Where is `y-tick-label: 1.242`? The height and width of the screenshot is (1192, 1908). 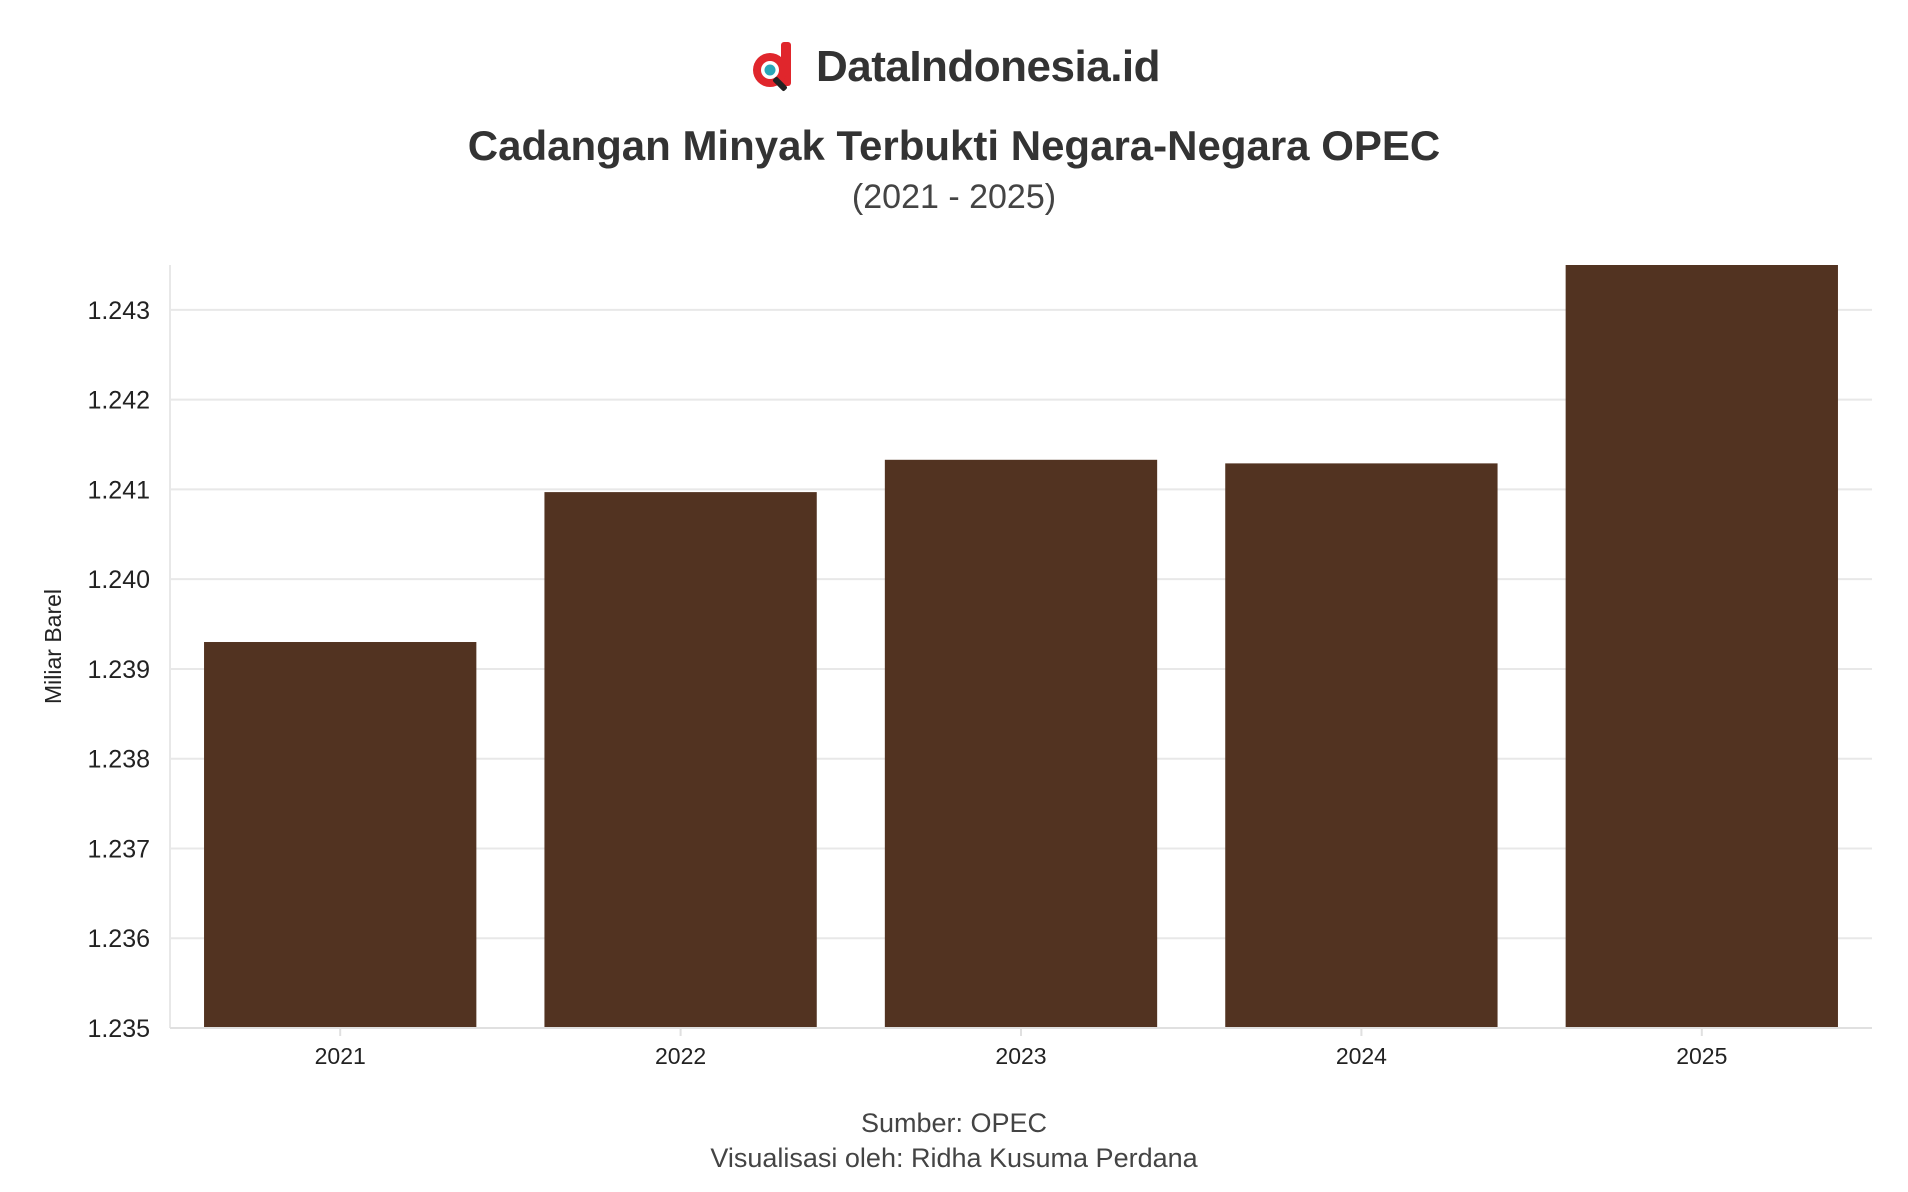
y-tick-label: 1.242 is located at coordinates (118, 401).